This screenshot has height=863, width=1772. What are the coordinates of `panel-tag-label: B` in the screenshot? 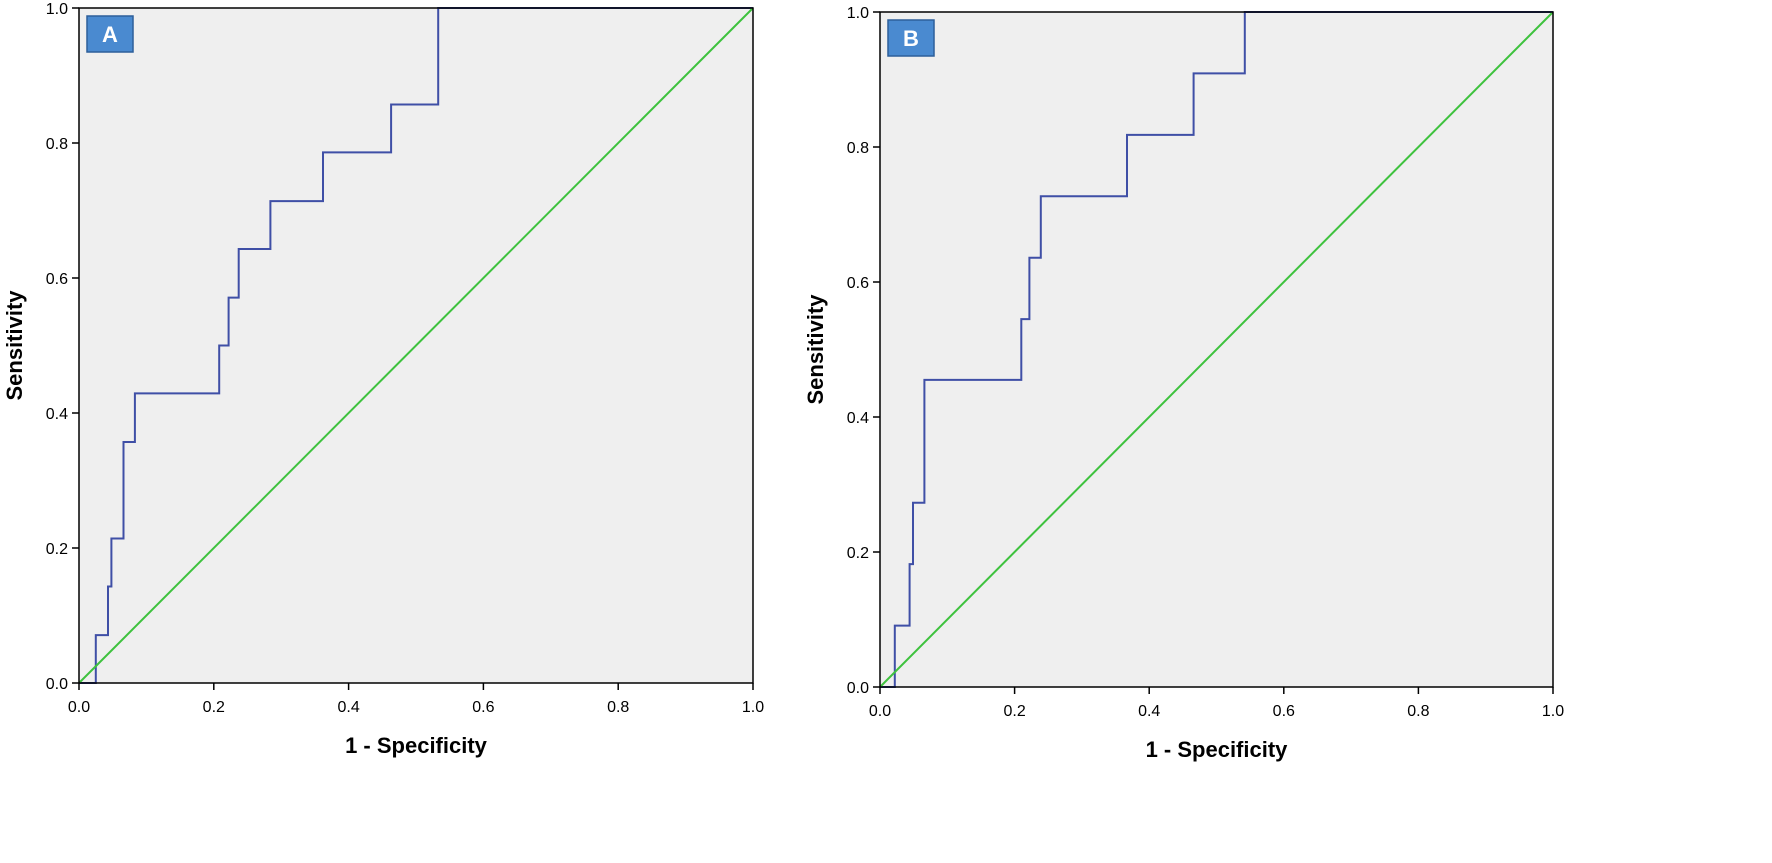 It's located at (911, 38).